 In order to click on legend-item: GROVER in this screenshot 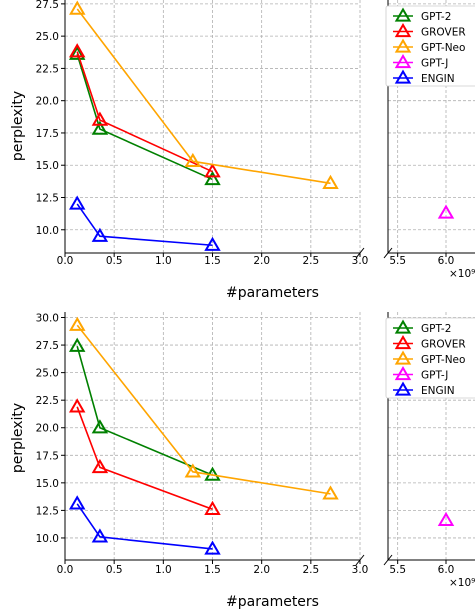, I will do `click(429, 343)`.